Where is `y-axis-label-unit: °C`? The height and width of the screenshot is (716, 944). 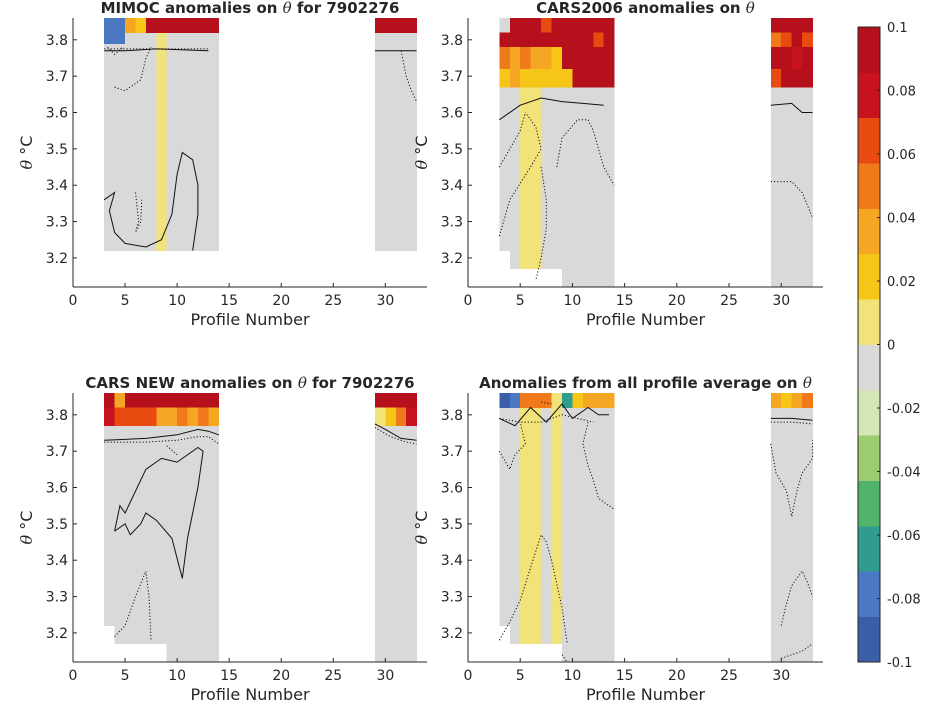 y-axis-label-unit: °C is located at coordinates (421, 523).